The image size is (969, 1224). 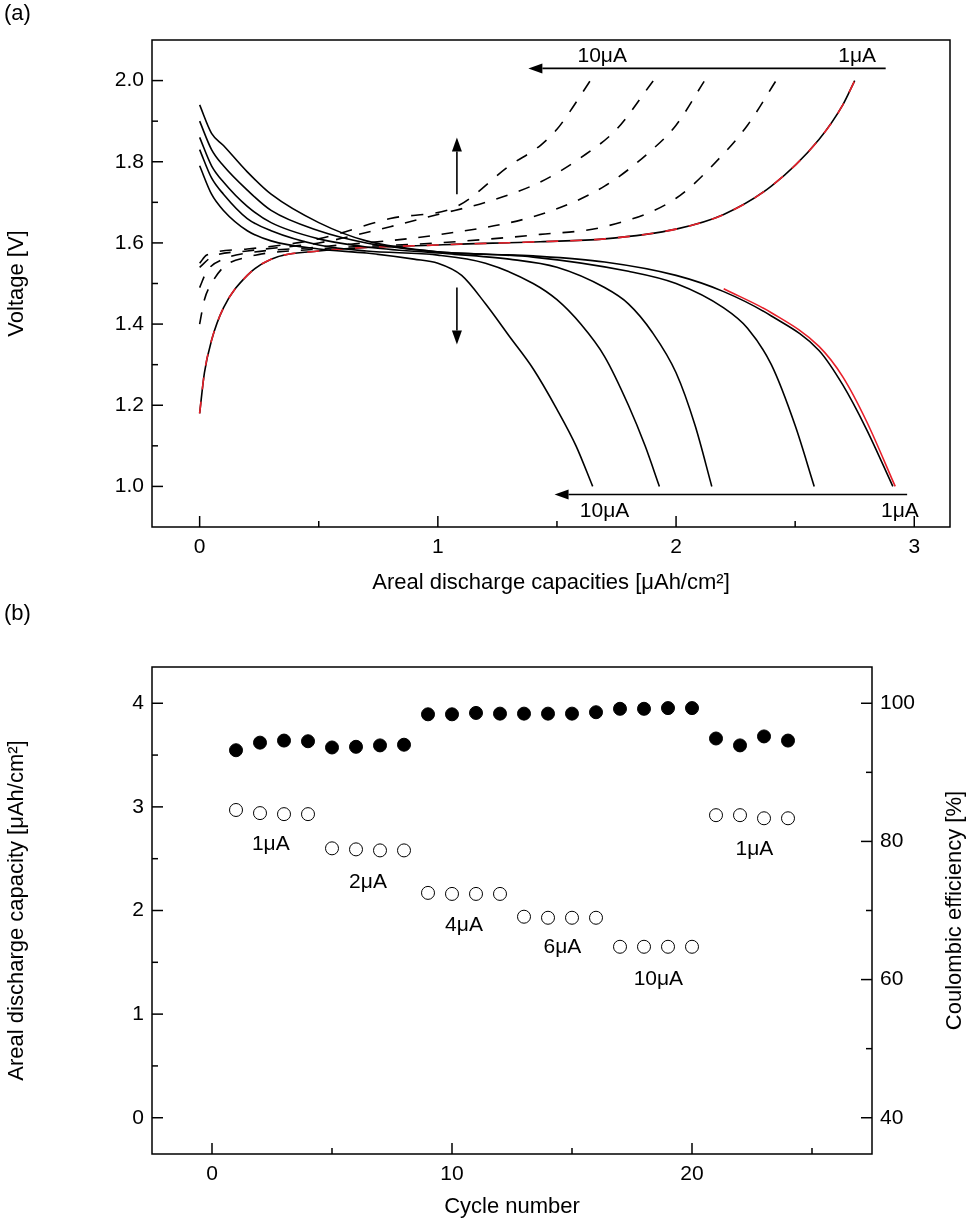 What do you see at coordinates (17, 13) in the screenshot?
I see `chart-title: (a)` at bounding box center [17, 13].